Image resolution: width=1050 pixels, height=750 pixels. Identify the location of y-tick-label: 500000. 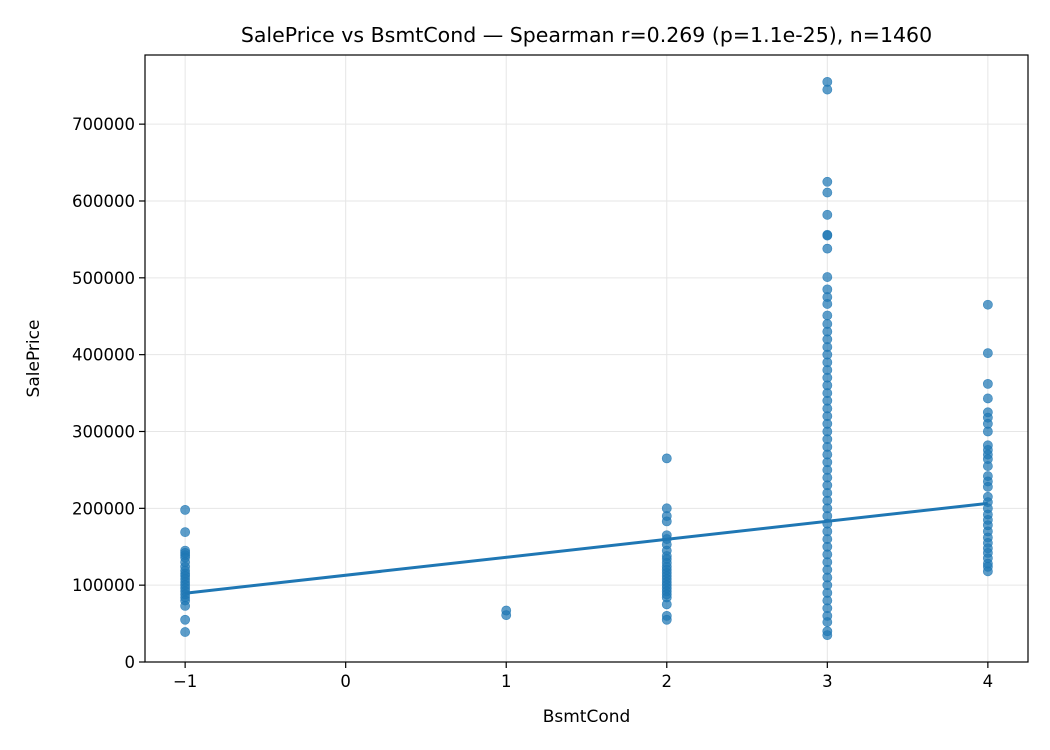
(103, 278).